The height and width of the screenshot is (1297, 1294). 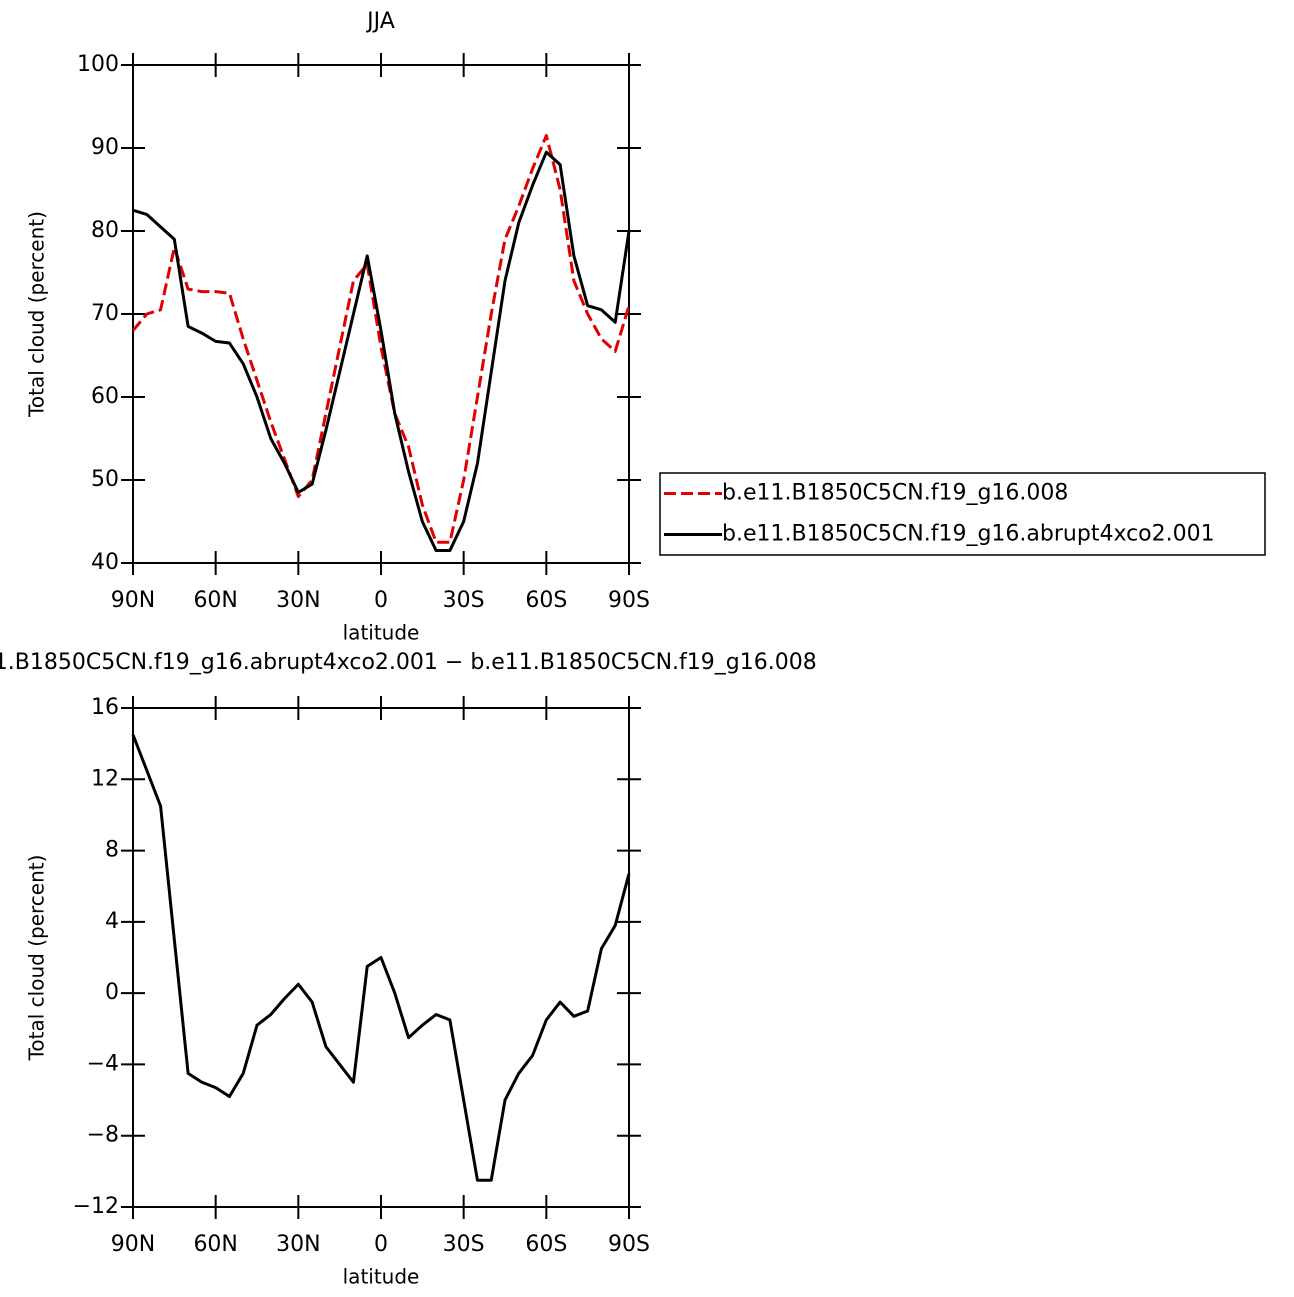 What do you see at coordinates (380, 21) in the screenshot?
I see `chart-title: JJA` at bounding box center [380, 21].